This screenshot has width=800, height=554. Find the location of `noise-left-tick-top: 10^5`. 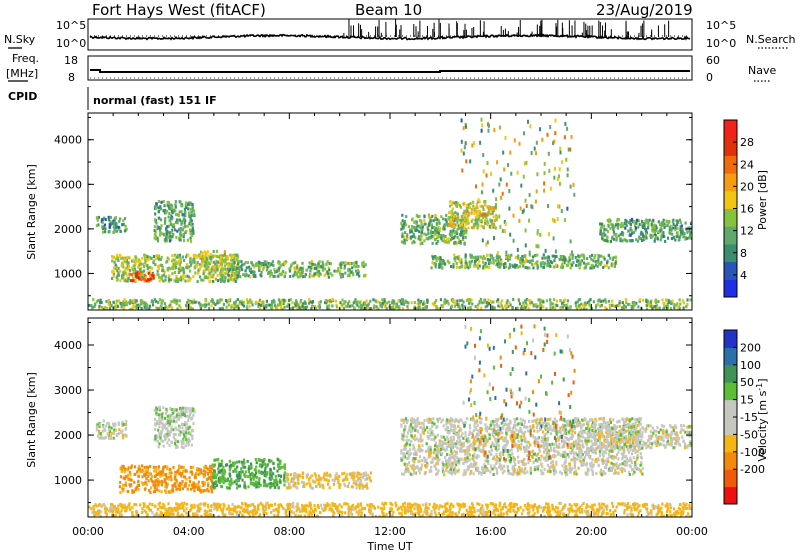

noise-left-tick-top: 10^5 is located at coordinates (71, 25).